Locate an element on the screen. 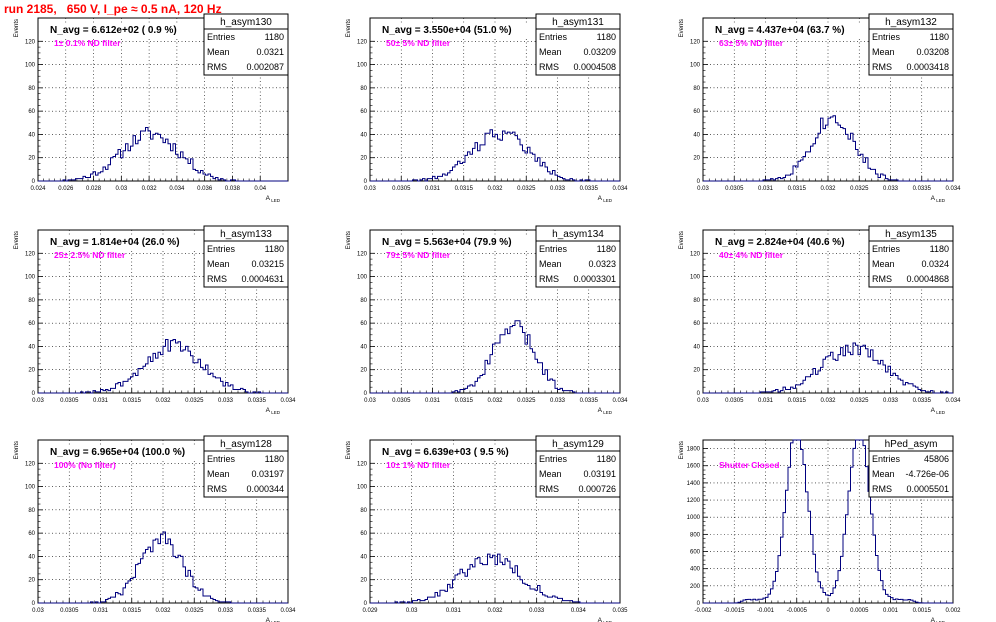  x-tick-label: -0.002 is located at coordinates (703, 611).